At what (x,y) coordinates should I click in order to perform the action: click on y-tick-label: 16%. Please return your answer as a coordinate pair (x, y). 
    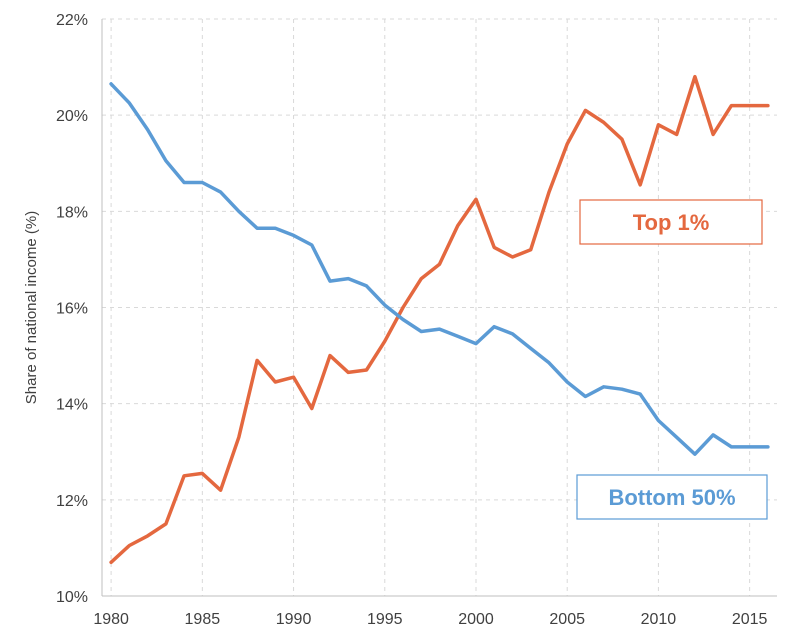
    Looking at the image, I should click on (72, 309).